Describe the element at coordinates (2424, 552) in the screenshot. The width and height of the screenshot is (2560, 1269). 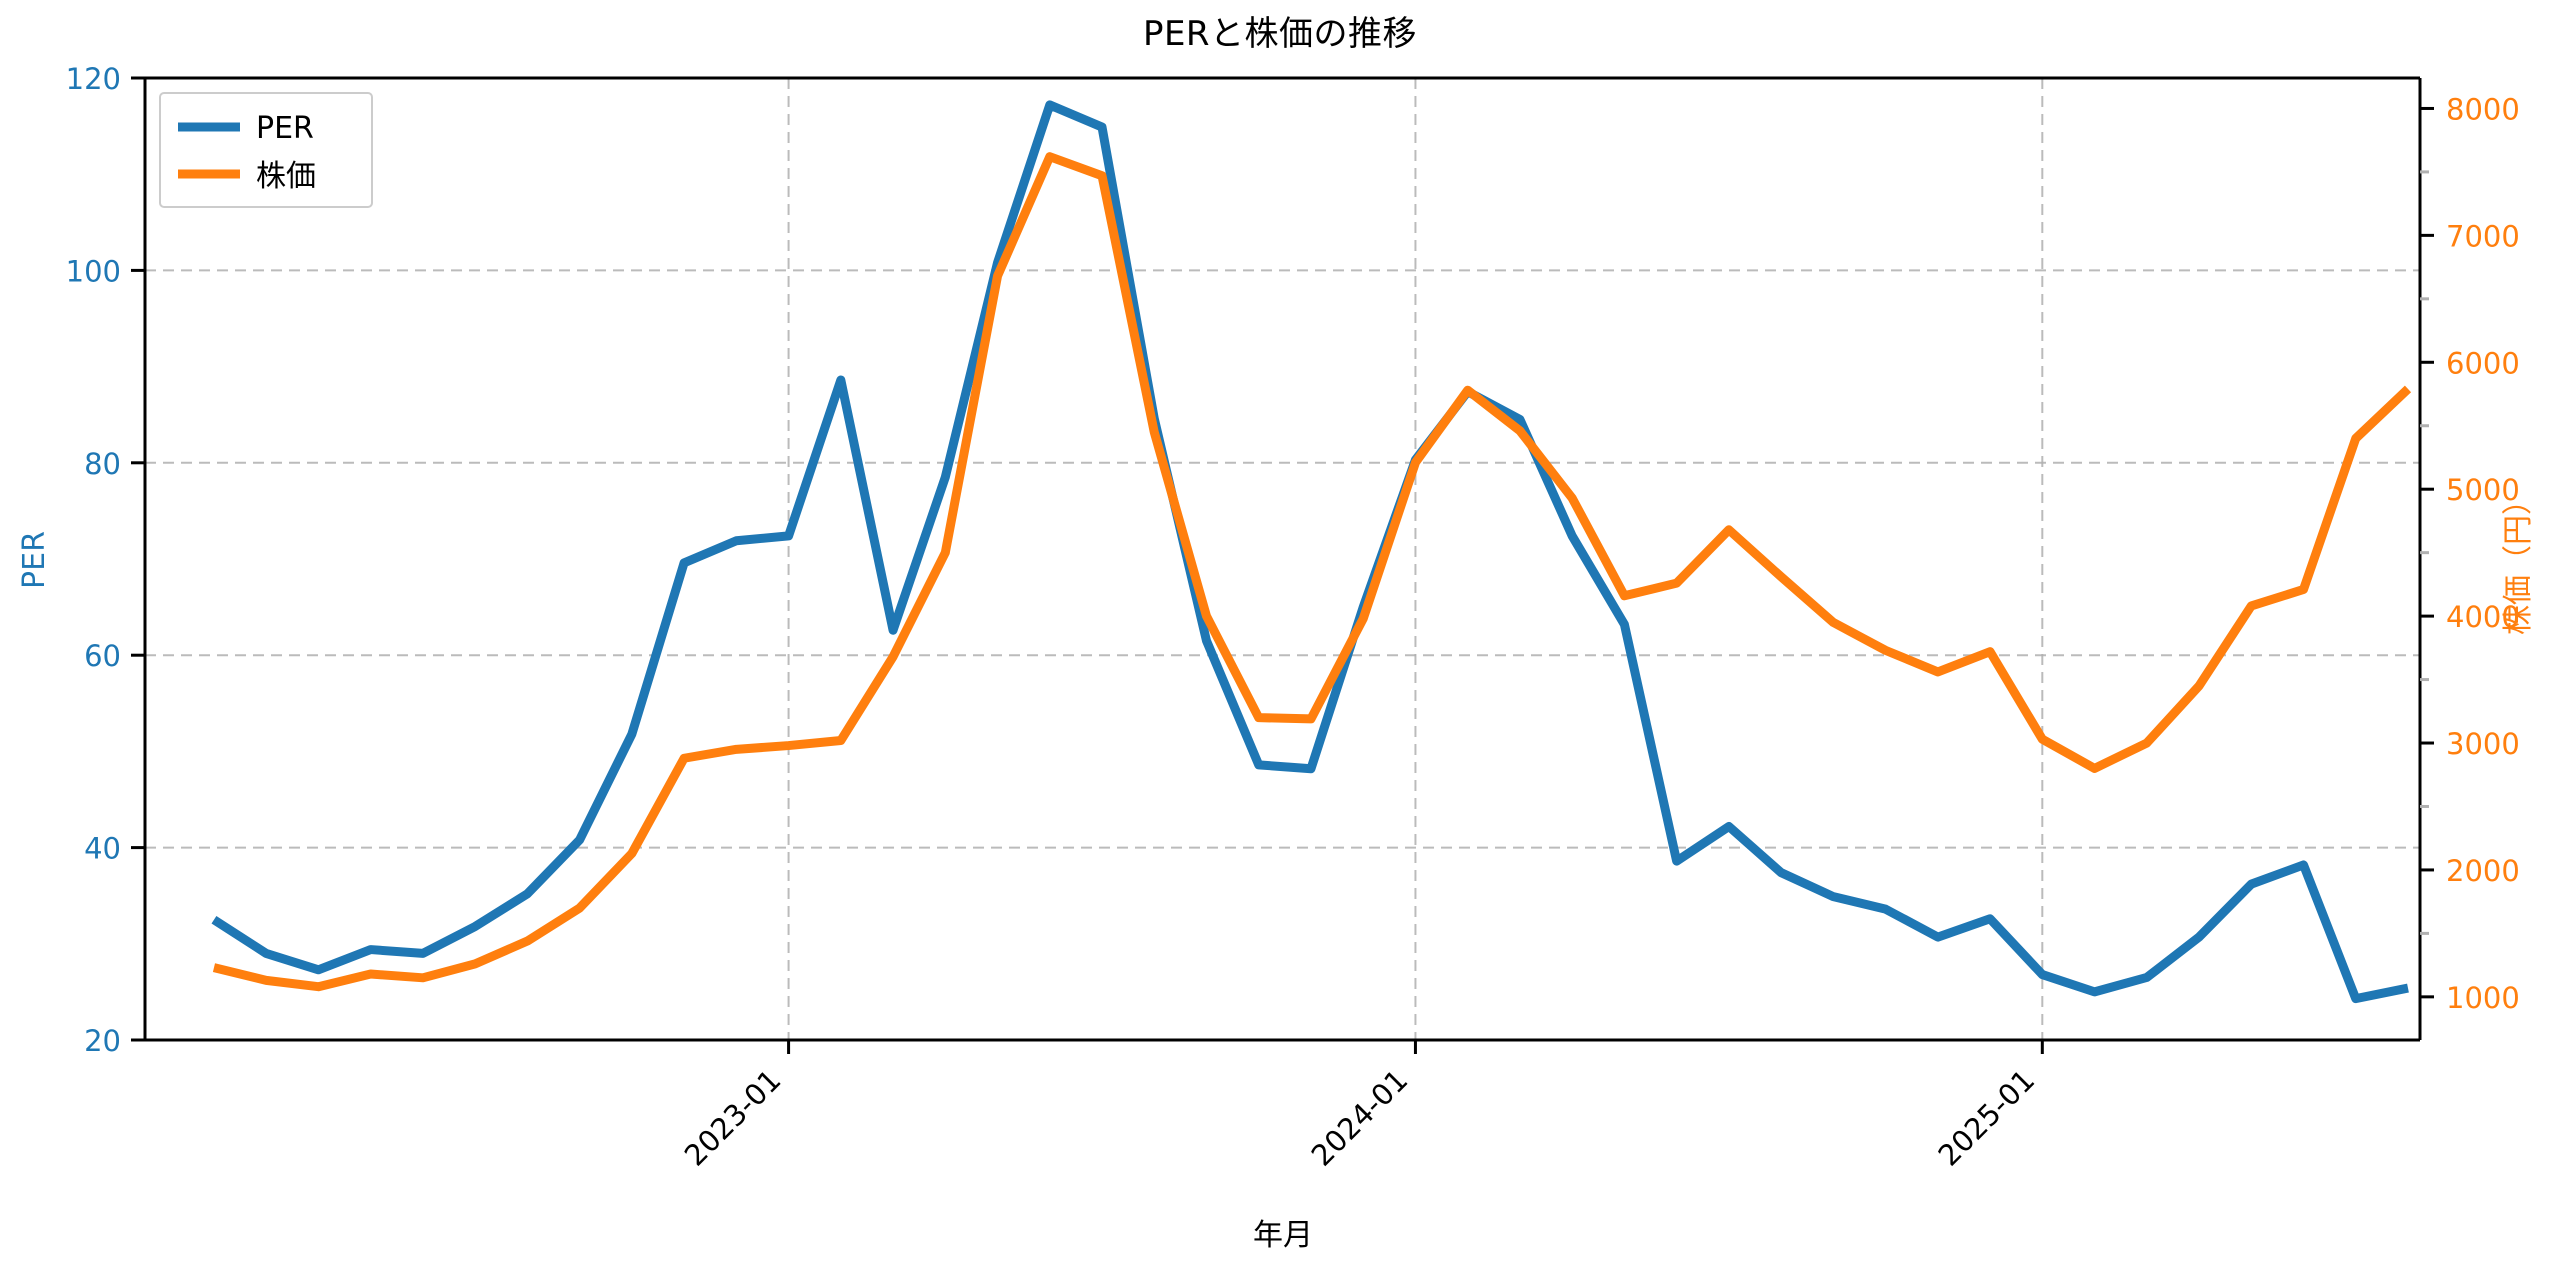
I see `right-axis-minor-ticks` at that location.